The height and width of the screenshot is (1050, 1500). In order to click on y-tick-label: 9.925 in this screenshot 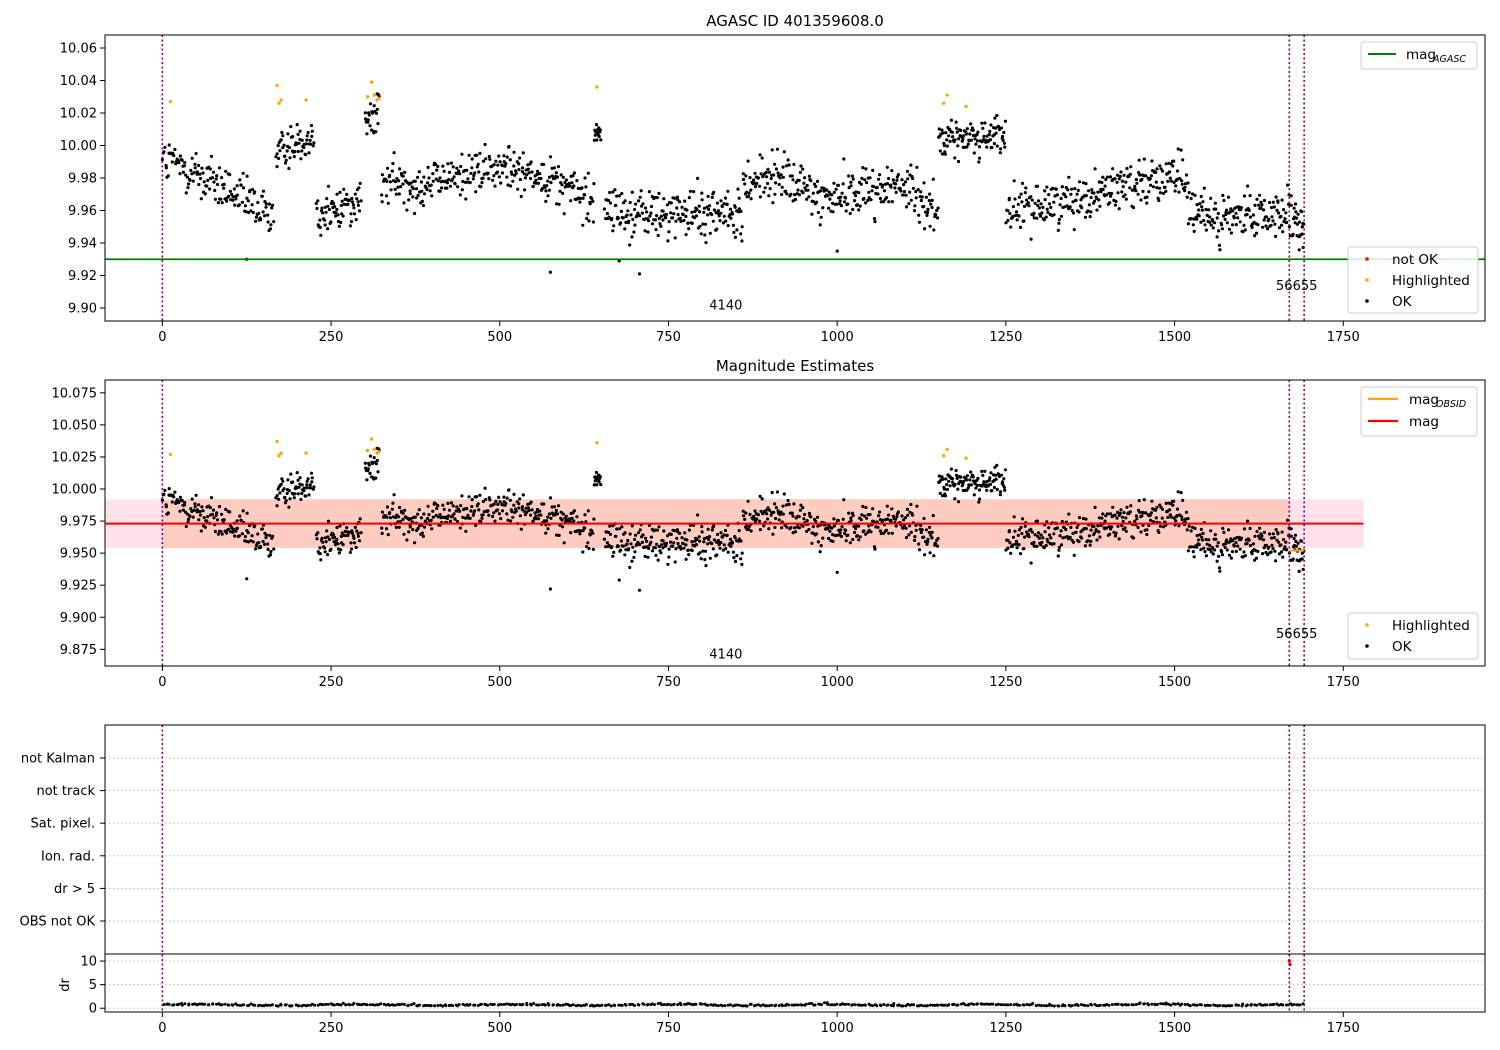, I will do `click(78, 586)`.